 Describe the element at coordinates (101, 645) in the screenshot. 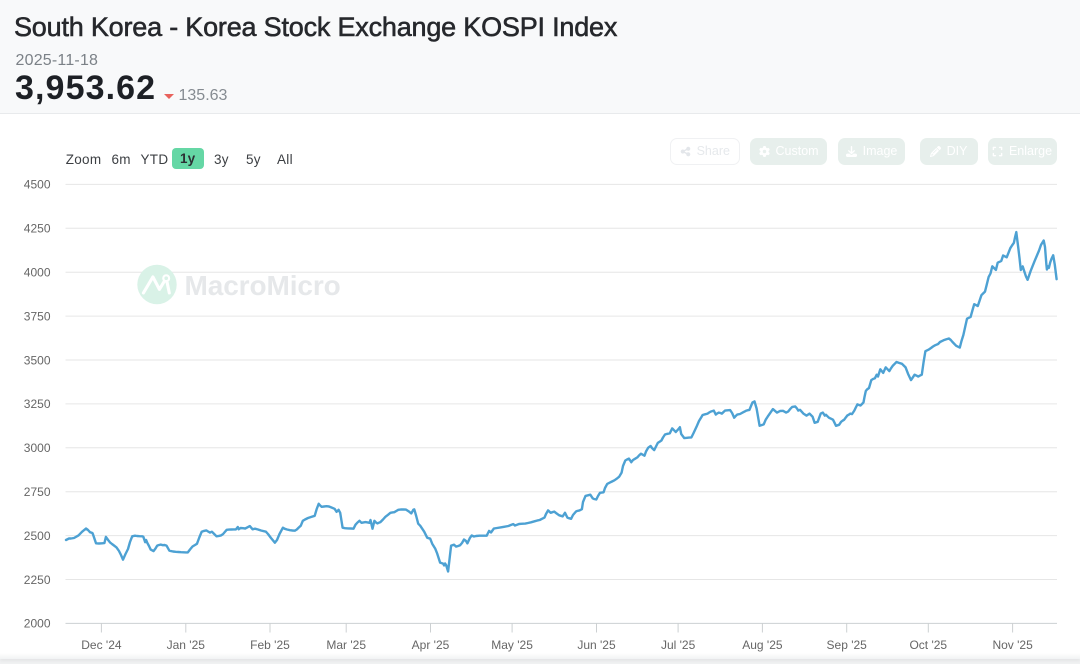

I see `svg-text: Dec '24` at that location.